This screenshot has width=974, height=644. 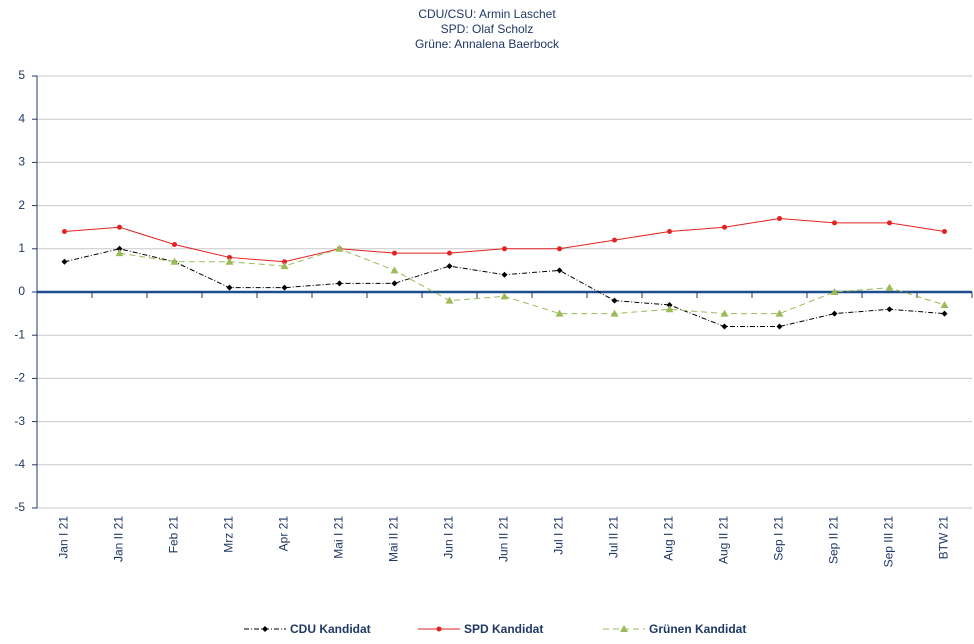 What do you see at coordinates (19, 507) in the screenshot?
I see `y-tick-label: -5` at bounding box center [19, 507].